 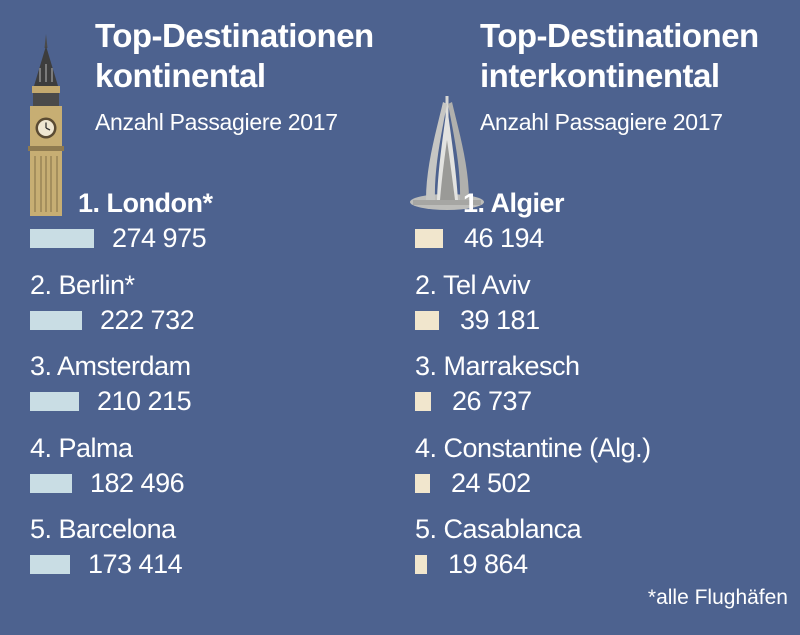 I want to click on category-label: 1. London*, so click(x=145, y=203).